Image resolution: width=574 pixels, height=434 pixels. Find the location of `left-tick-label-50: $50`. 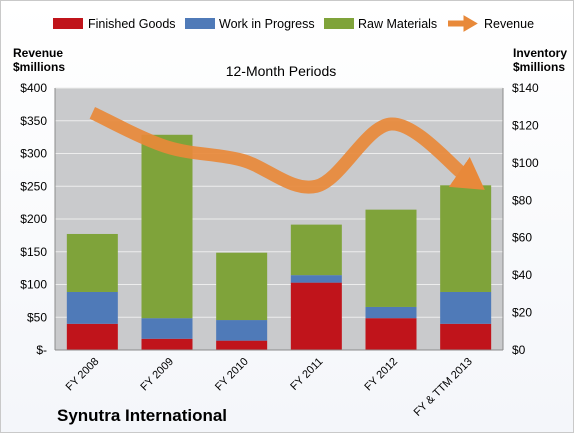

left-tick-label-50: $50 is located at coordinates (37, 317).